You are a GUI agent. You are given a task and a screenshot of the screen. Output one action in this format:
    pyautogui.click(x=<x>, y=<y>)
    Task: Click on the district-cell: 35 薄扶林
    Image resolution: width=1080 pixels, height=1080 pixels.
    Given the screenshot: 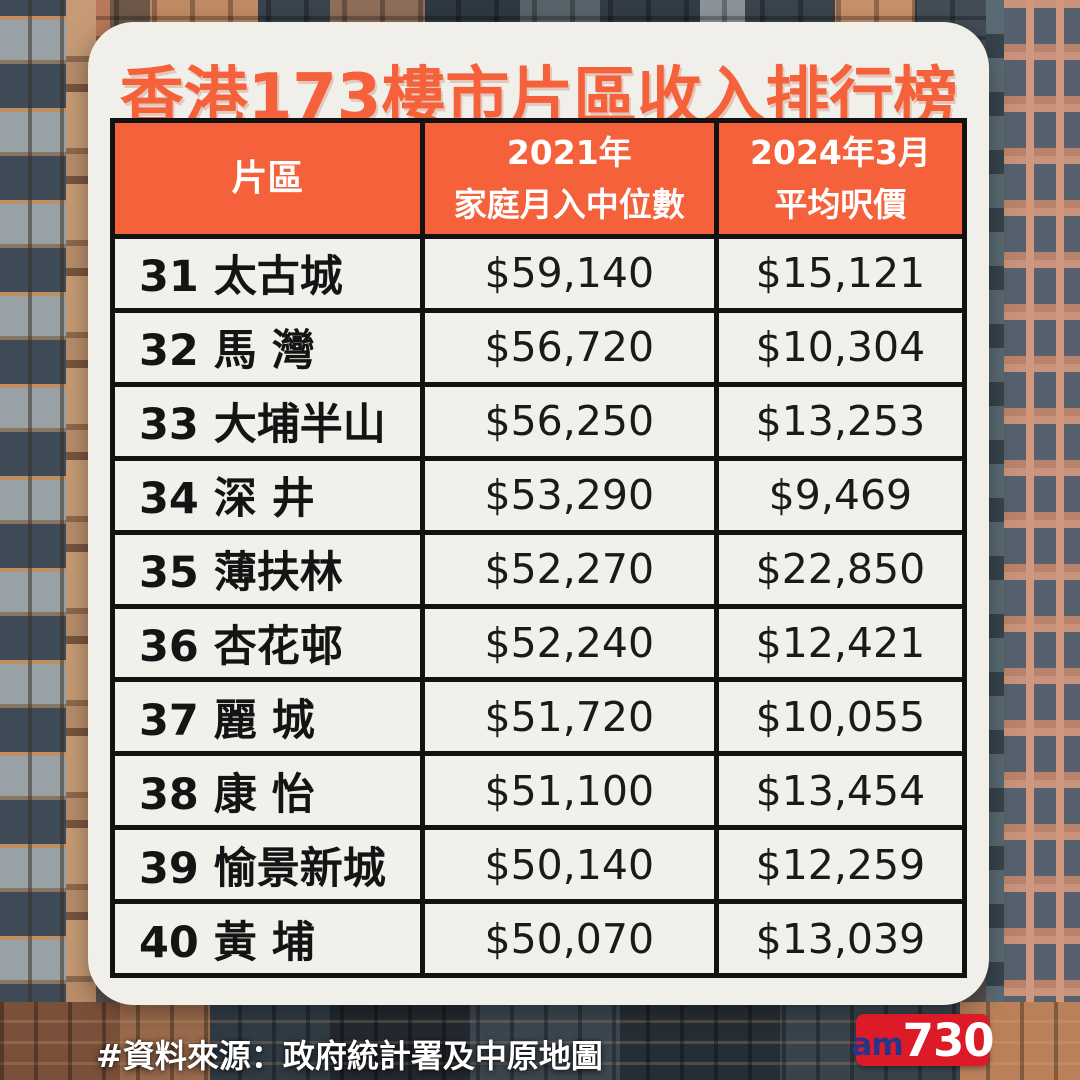 What is the action you would take?
    pyautogui.click(x=267, y=569)
    